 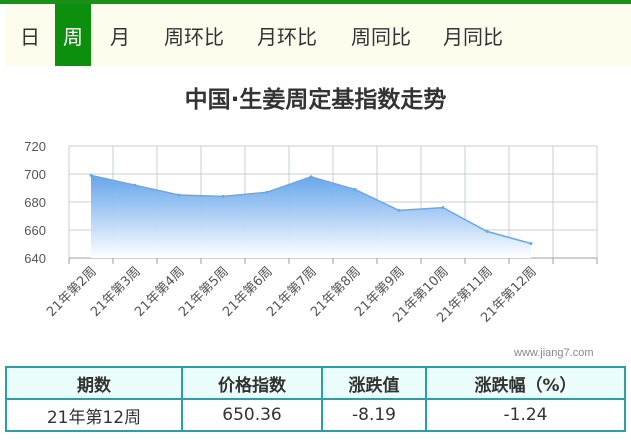 I want to click on top-accent-line, so click(x=315, y=2).